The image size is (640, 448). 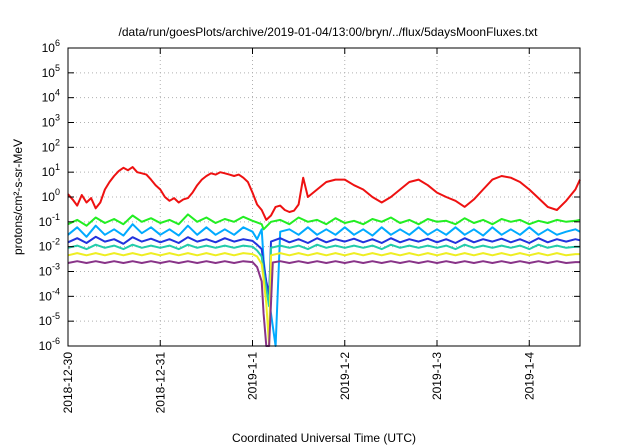 What do you see at coordinates (68, 383) in the screenshot?
I see `x-tick-label: 2018-12-30` at bounding box center [68, 383].